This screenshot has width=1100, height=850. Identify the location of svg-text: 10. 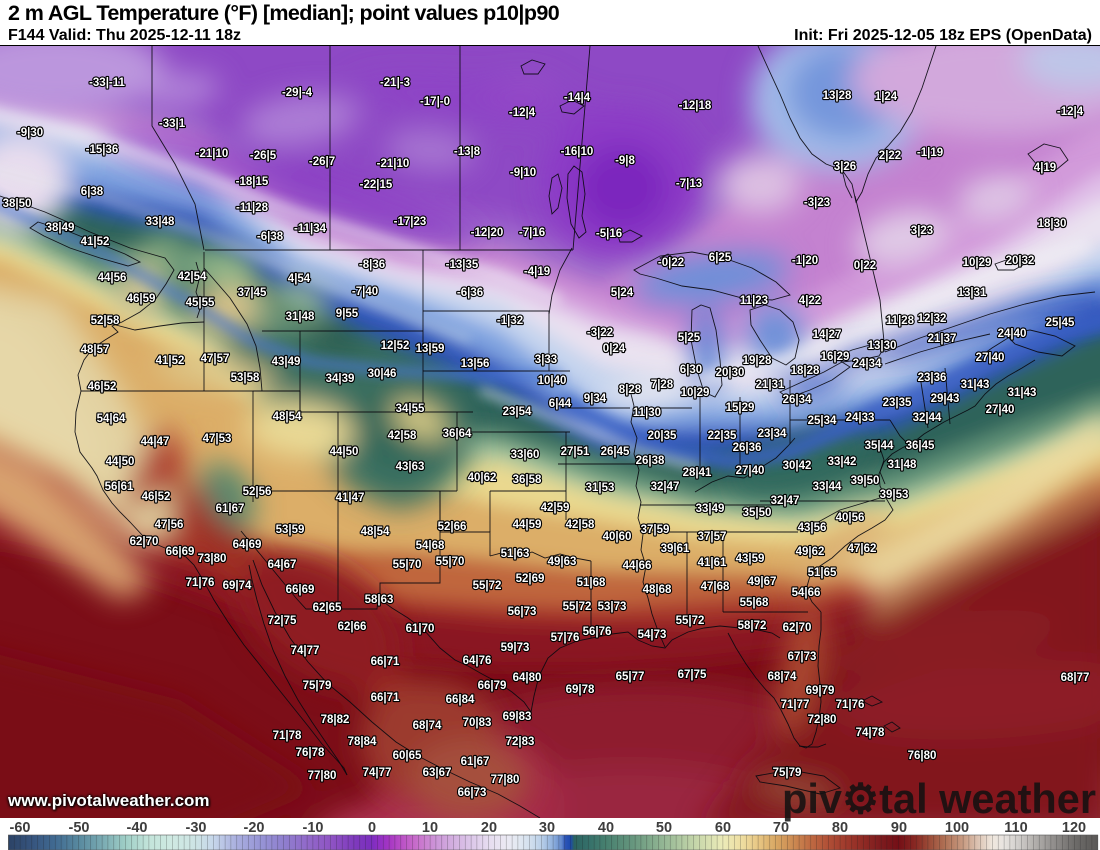
(430, 828).